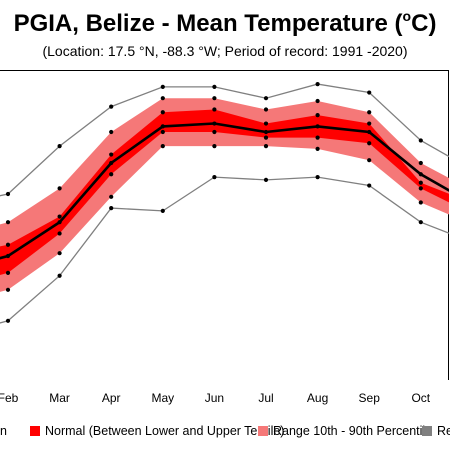 This screenshot has width=450, height=450. What do you see at coordinates (266, 132) in the screenshot?
I see `point-mean-jul` at bounding box center [266, 132].